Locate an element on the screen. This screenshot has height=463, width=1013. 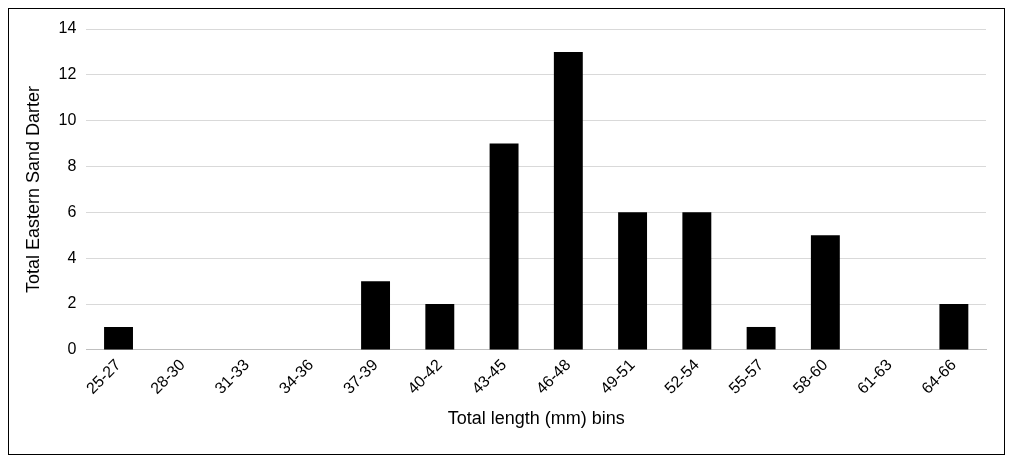
y-tick-label: 10 is located at coordinates (67, 120).